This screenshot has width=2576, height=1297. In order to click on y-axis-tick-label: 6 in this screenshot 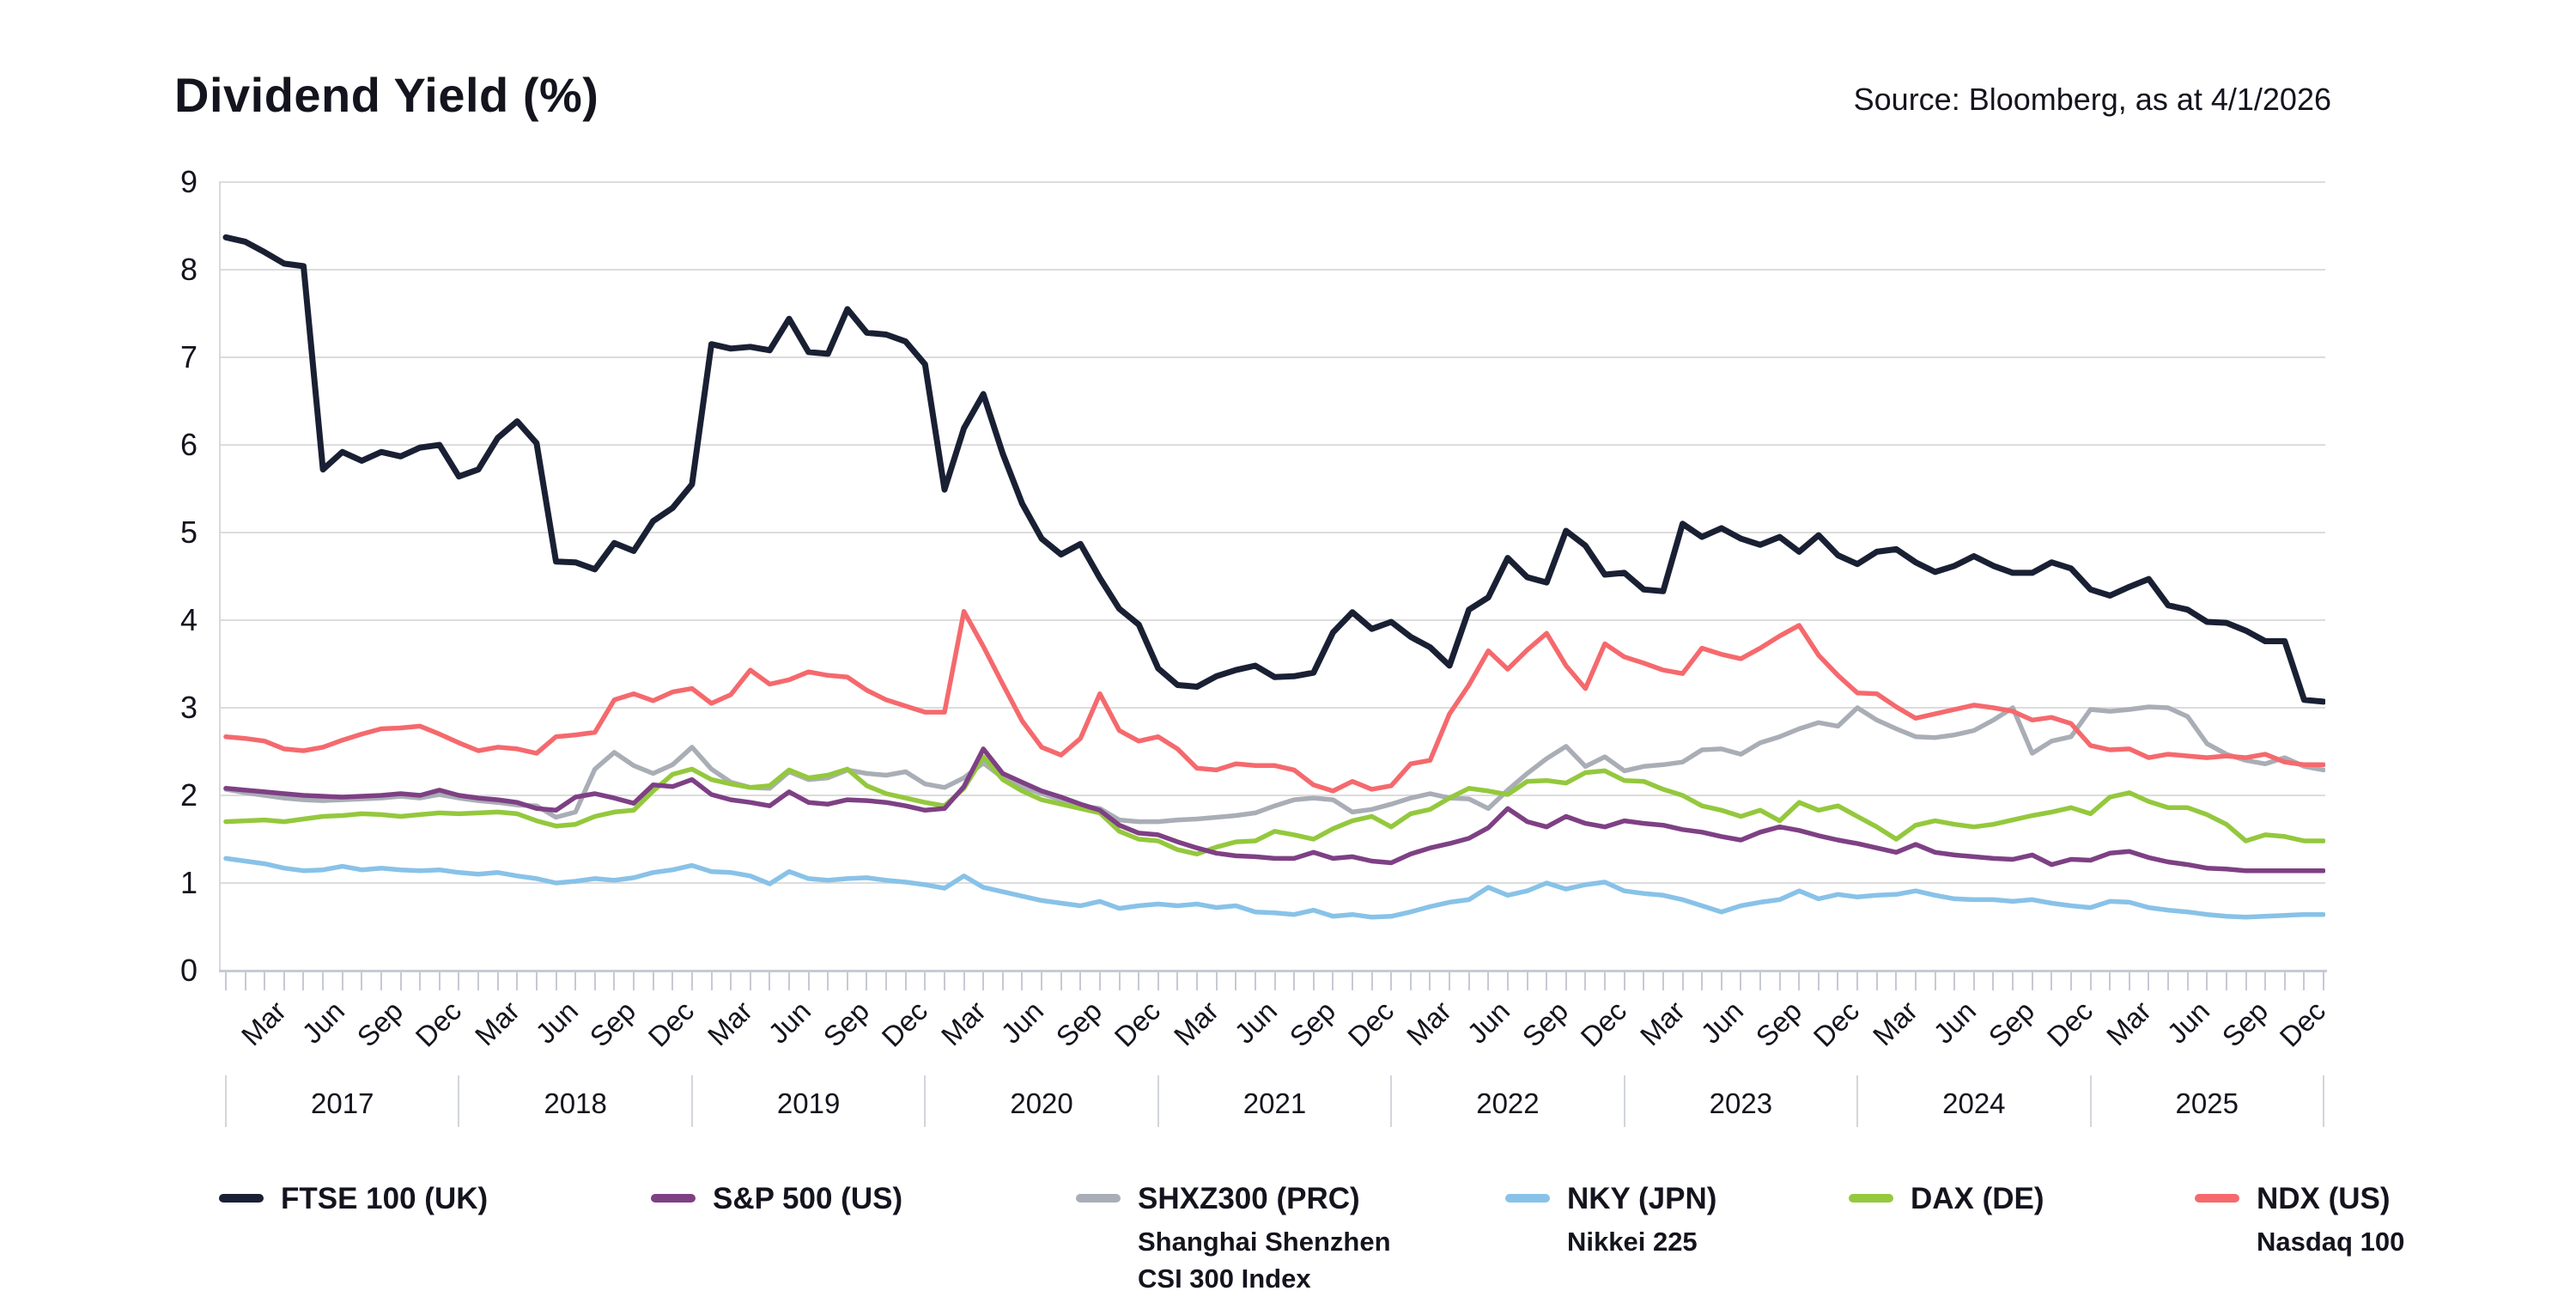, I will do `click(188, 444)`.